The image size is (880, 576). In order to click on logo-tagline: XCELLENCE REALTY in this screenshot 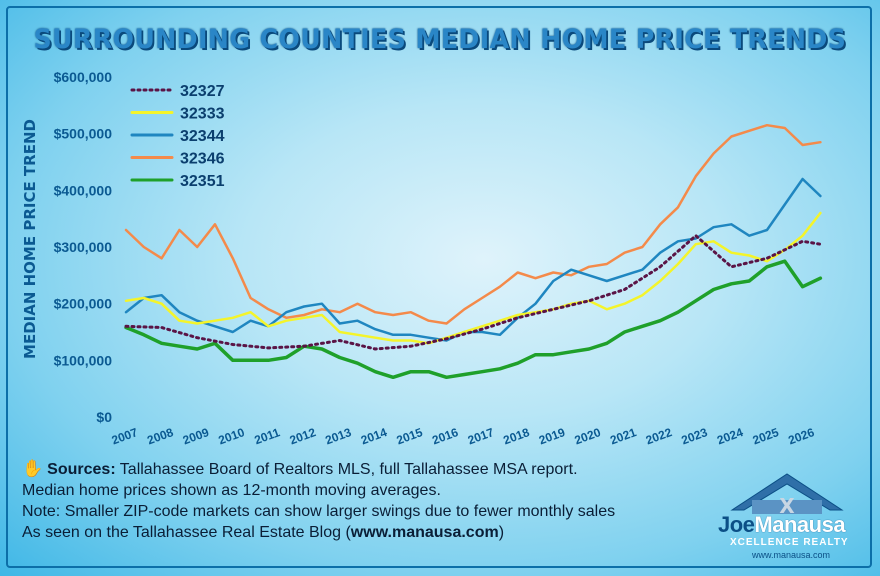, I will do `click(789, 542)`.